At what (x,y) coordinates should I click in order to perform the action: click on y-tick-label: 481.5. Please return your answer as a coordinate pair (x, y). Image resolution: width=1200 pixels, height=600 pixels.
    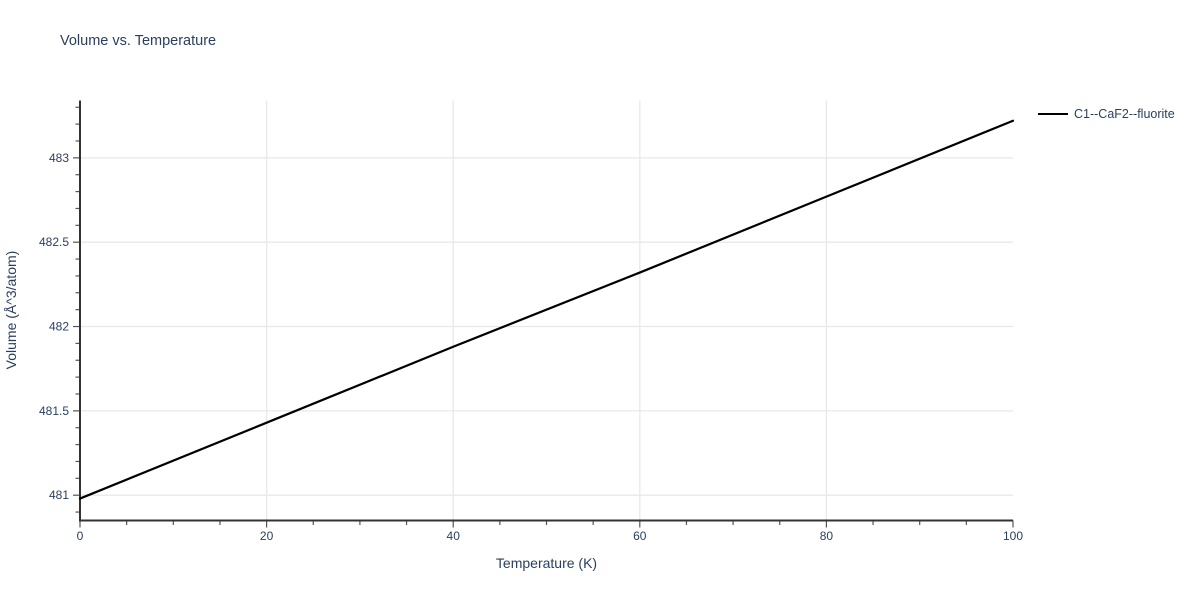
    Looking at the image, I should click on (54, 411).